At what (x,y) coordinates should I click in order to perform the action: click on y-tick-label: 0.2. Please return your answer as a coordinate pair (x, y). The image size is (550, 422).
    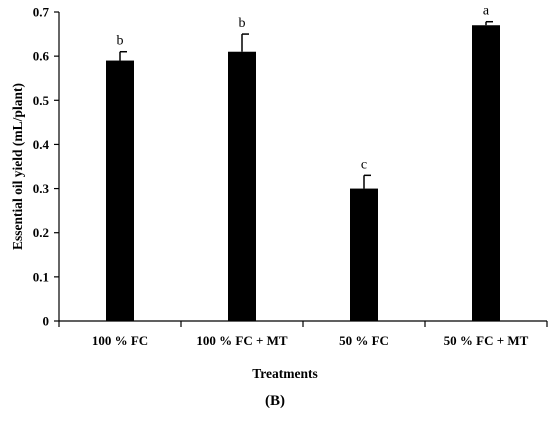
    Looking at the image, I should click on (41, 232).